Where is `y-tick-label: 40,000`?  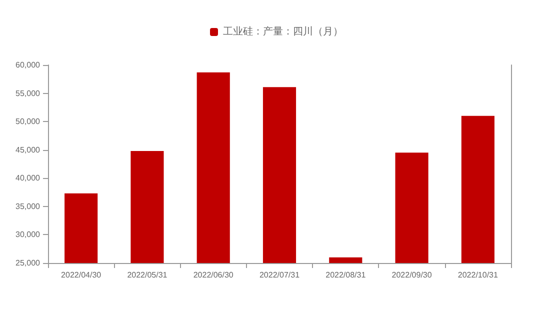
y-tick-label: 40,000 is located at coordinates (28, 178).